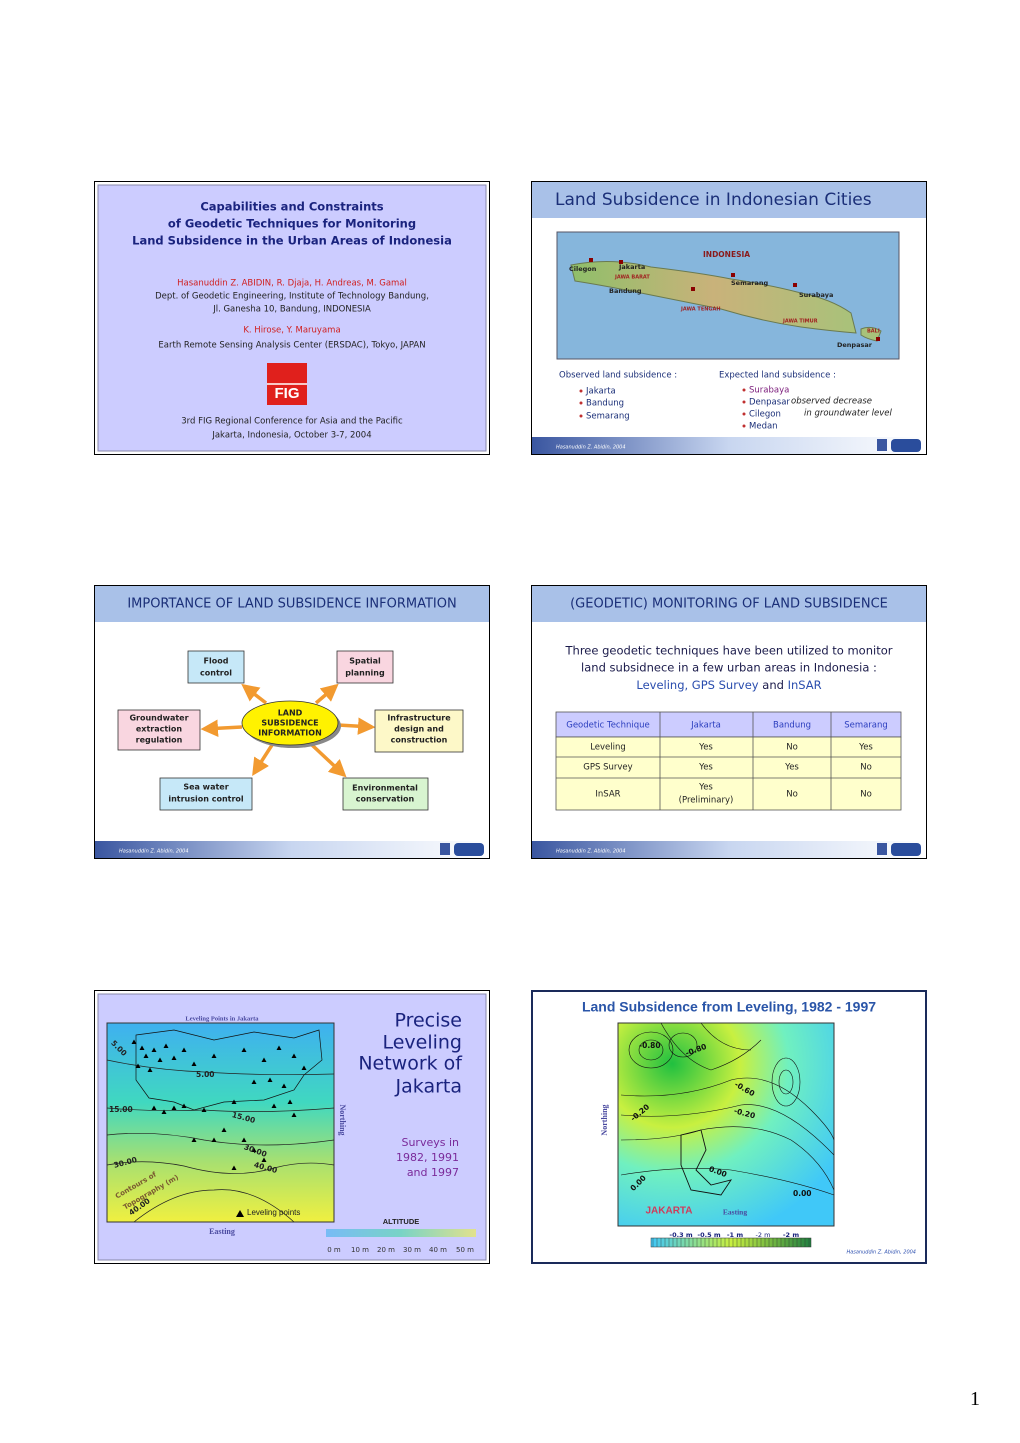  What do you see at coordinates (334, 1250) in the screenshot?
I see `scale-label: 0 m` at bounding box center [334, 1250].